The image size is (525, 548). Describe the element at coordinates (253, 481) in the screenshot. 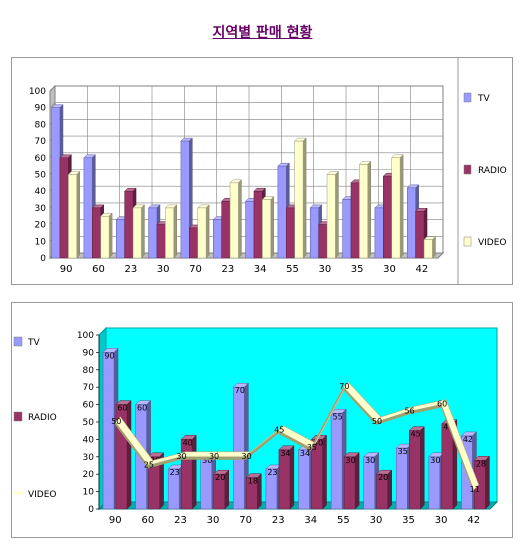

I see `chart-2-data-label: 18` at that location.